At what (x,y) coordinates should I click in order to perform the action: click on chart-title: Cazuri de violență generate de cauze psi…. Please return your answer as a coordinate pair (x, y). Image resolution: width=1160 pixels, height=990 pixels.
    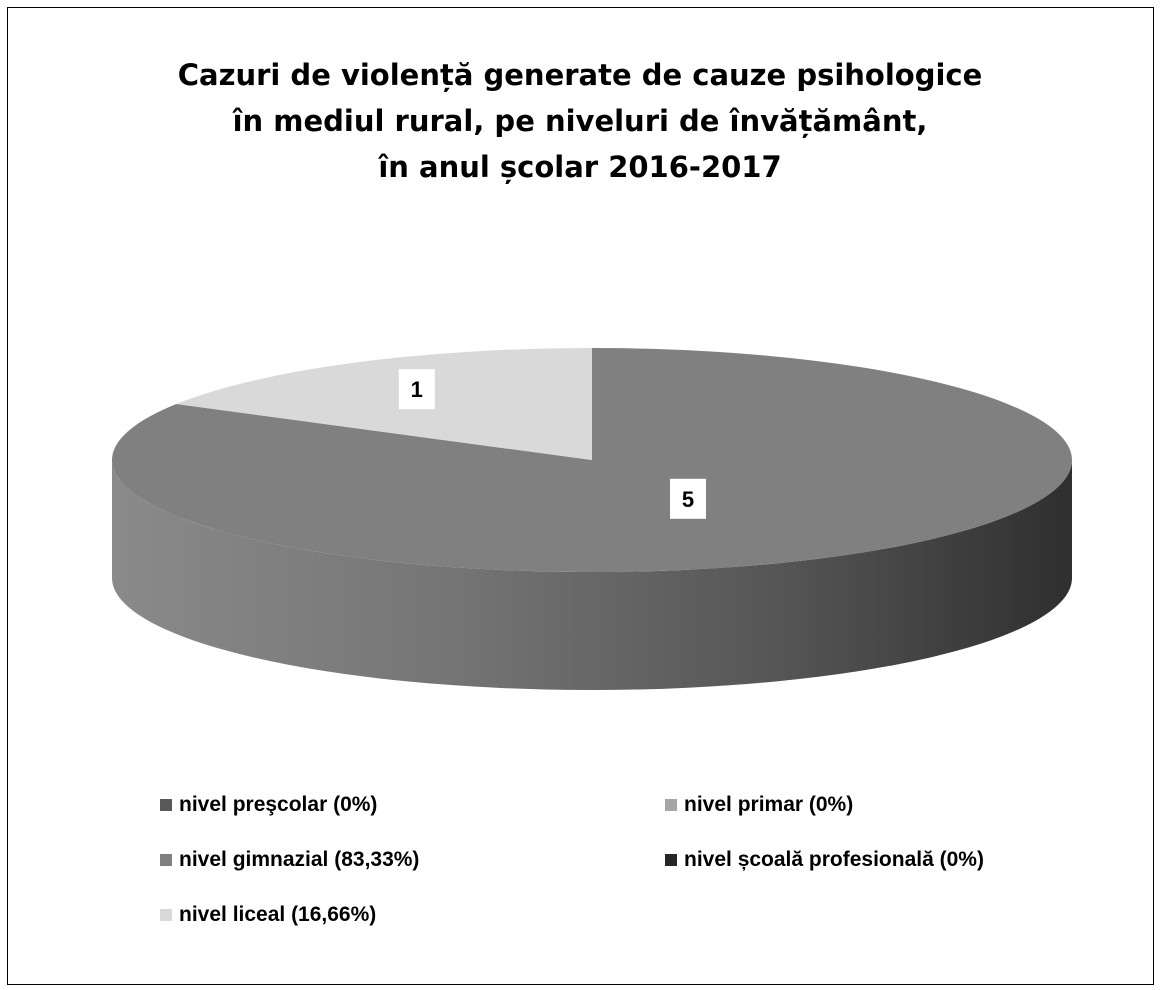
    Looking at the image, I should click on (580, 121).